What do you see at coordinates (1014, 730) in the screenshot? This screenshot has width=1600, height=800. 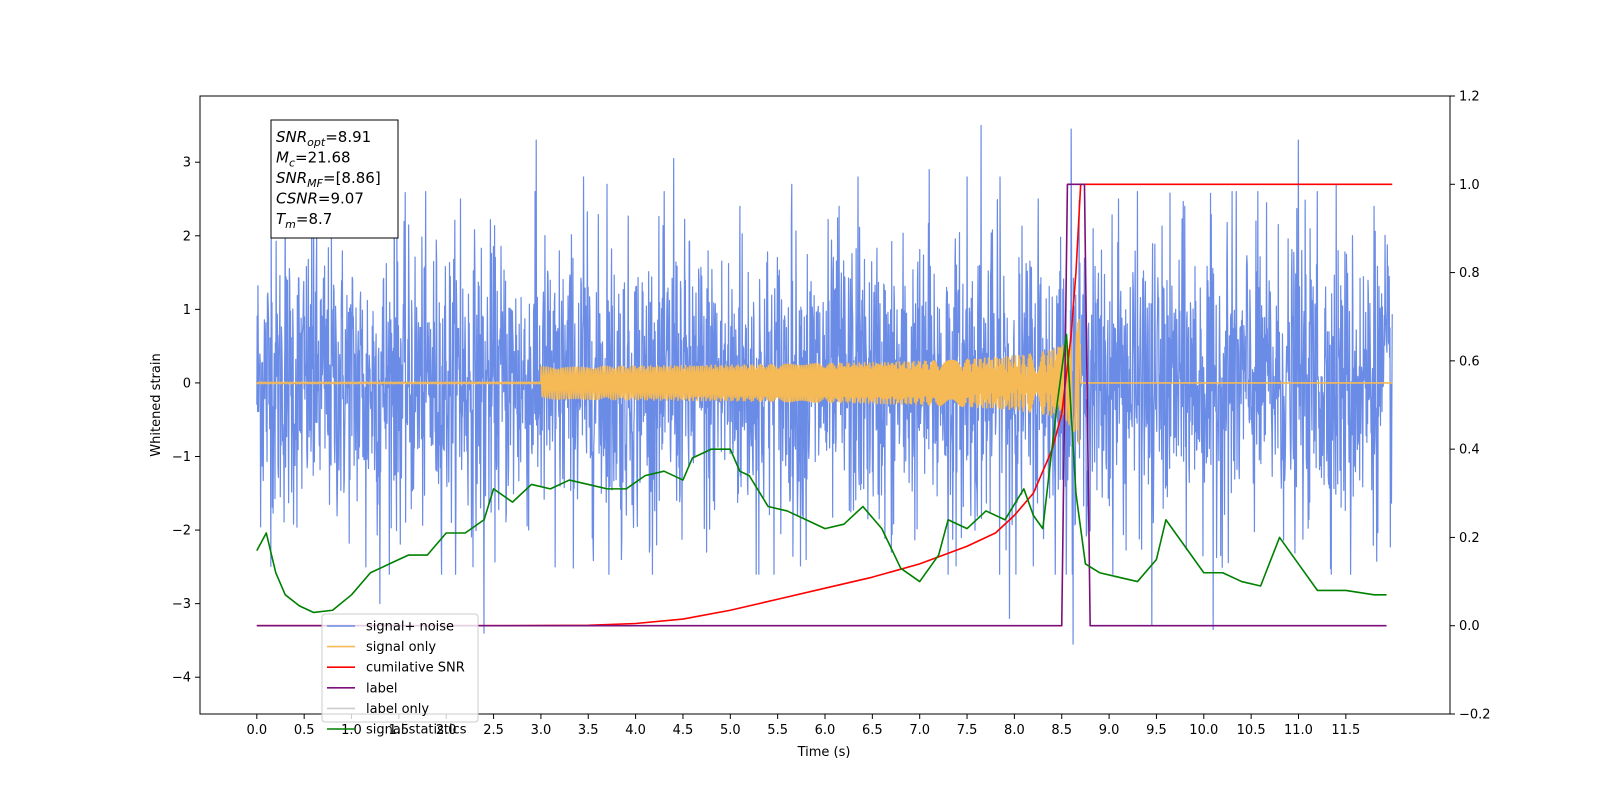 I see `x-tick-label: 8.0` at bounding box center [1014, 730].